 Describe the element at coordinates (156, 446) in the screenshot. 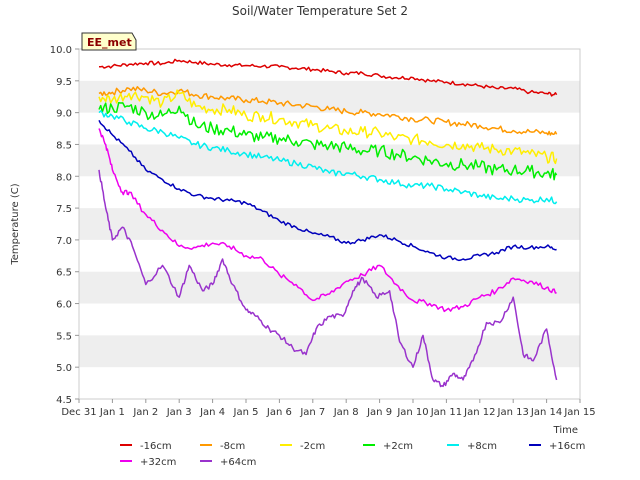

I see `legend-label: -16cm` at that location.